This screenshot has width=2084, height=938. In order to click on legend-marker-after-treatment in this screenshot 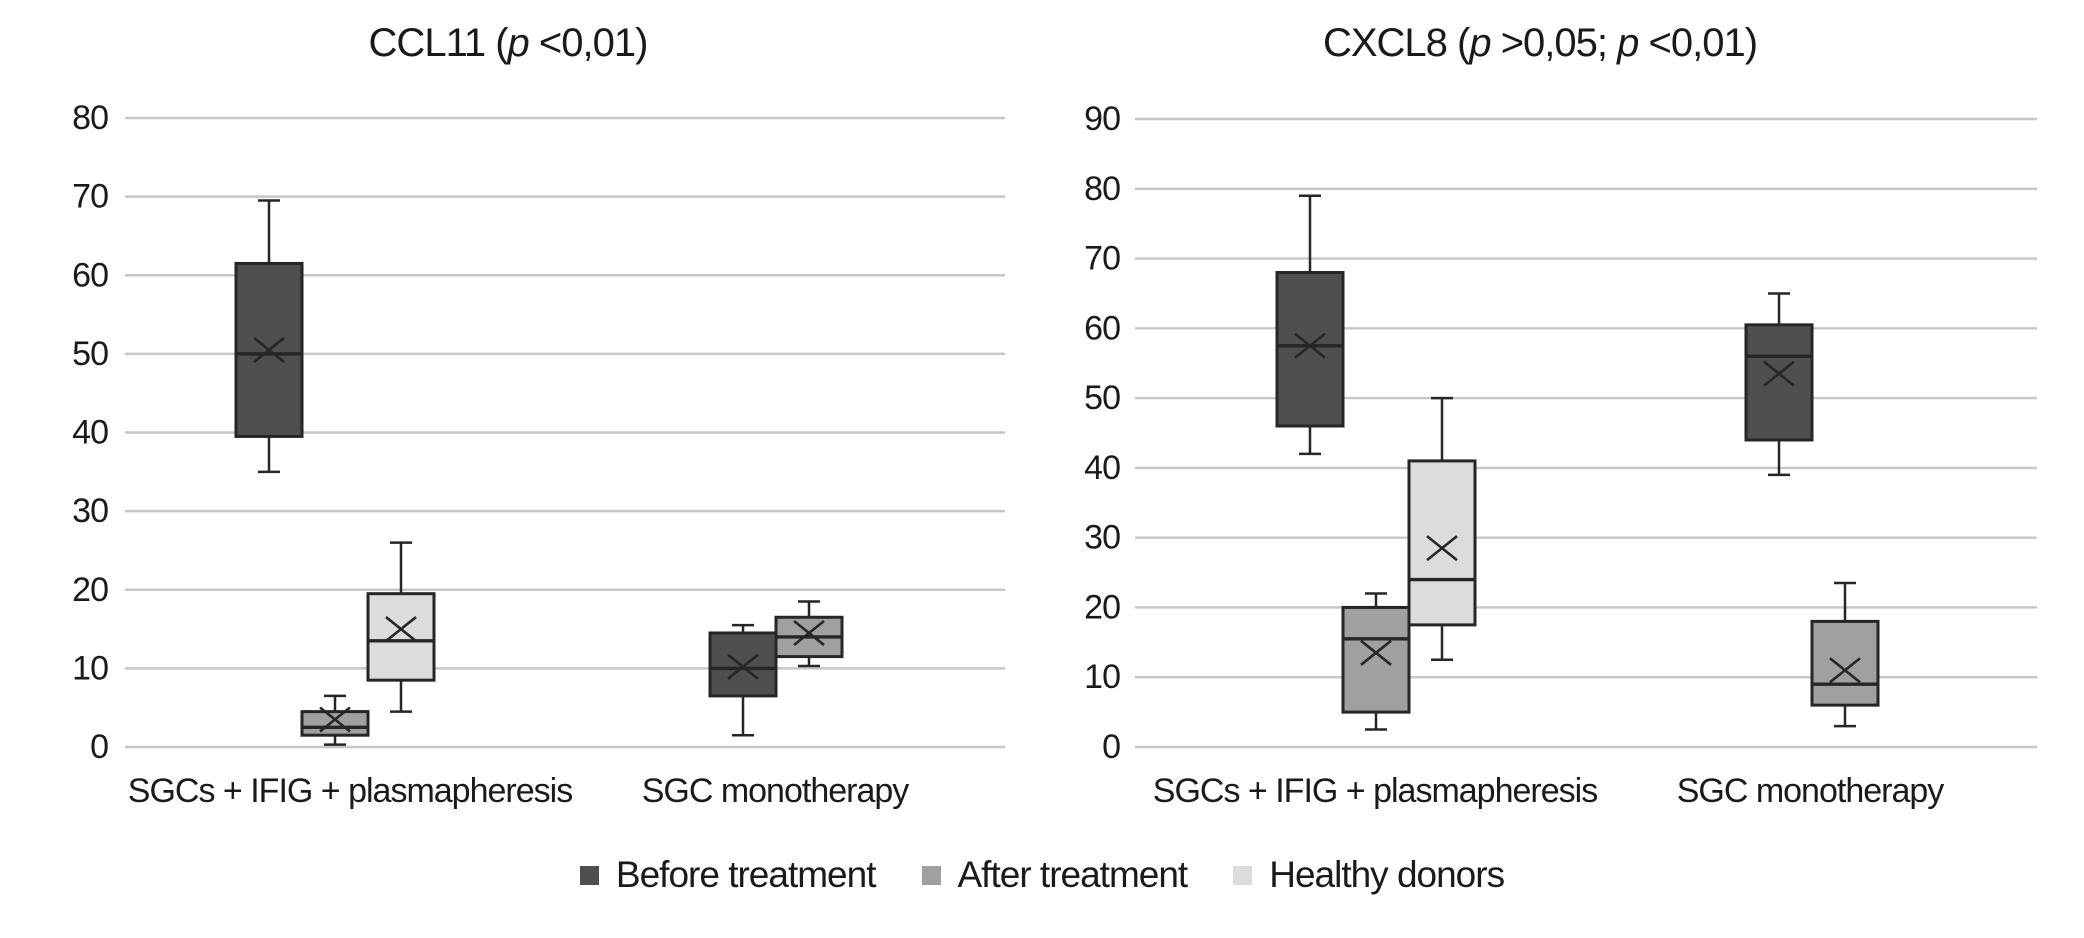, I will do `click(931, 875)`.